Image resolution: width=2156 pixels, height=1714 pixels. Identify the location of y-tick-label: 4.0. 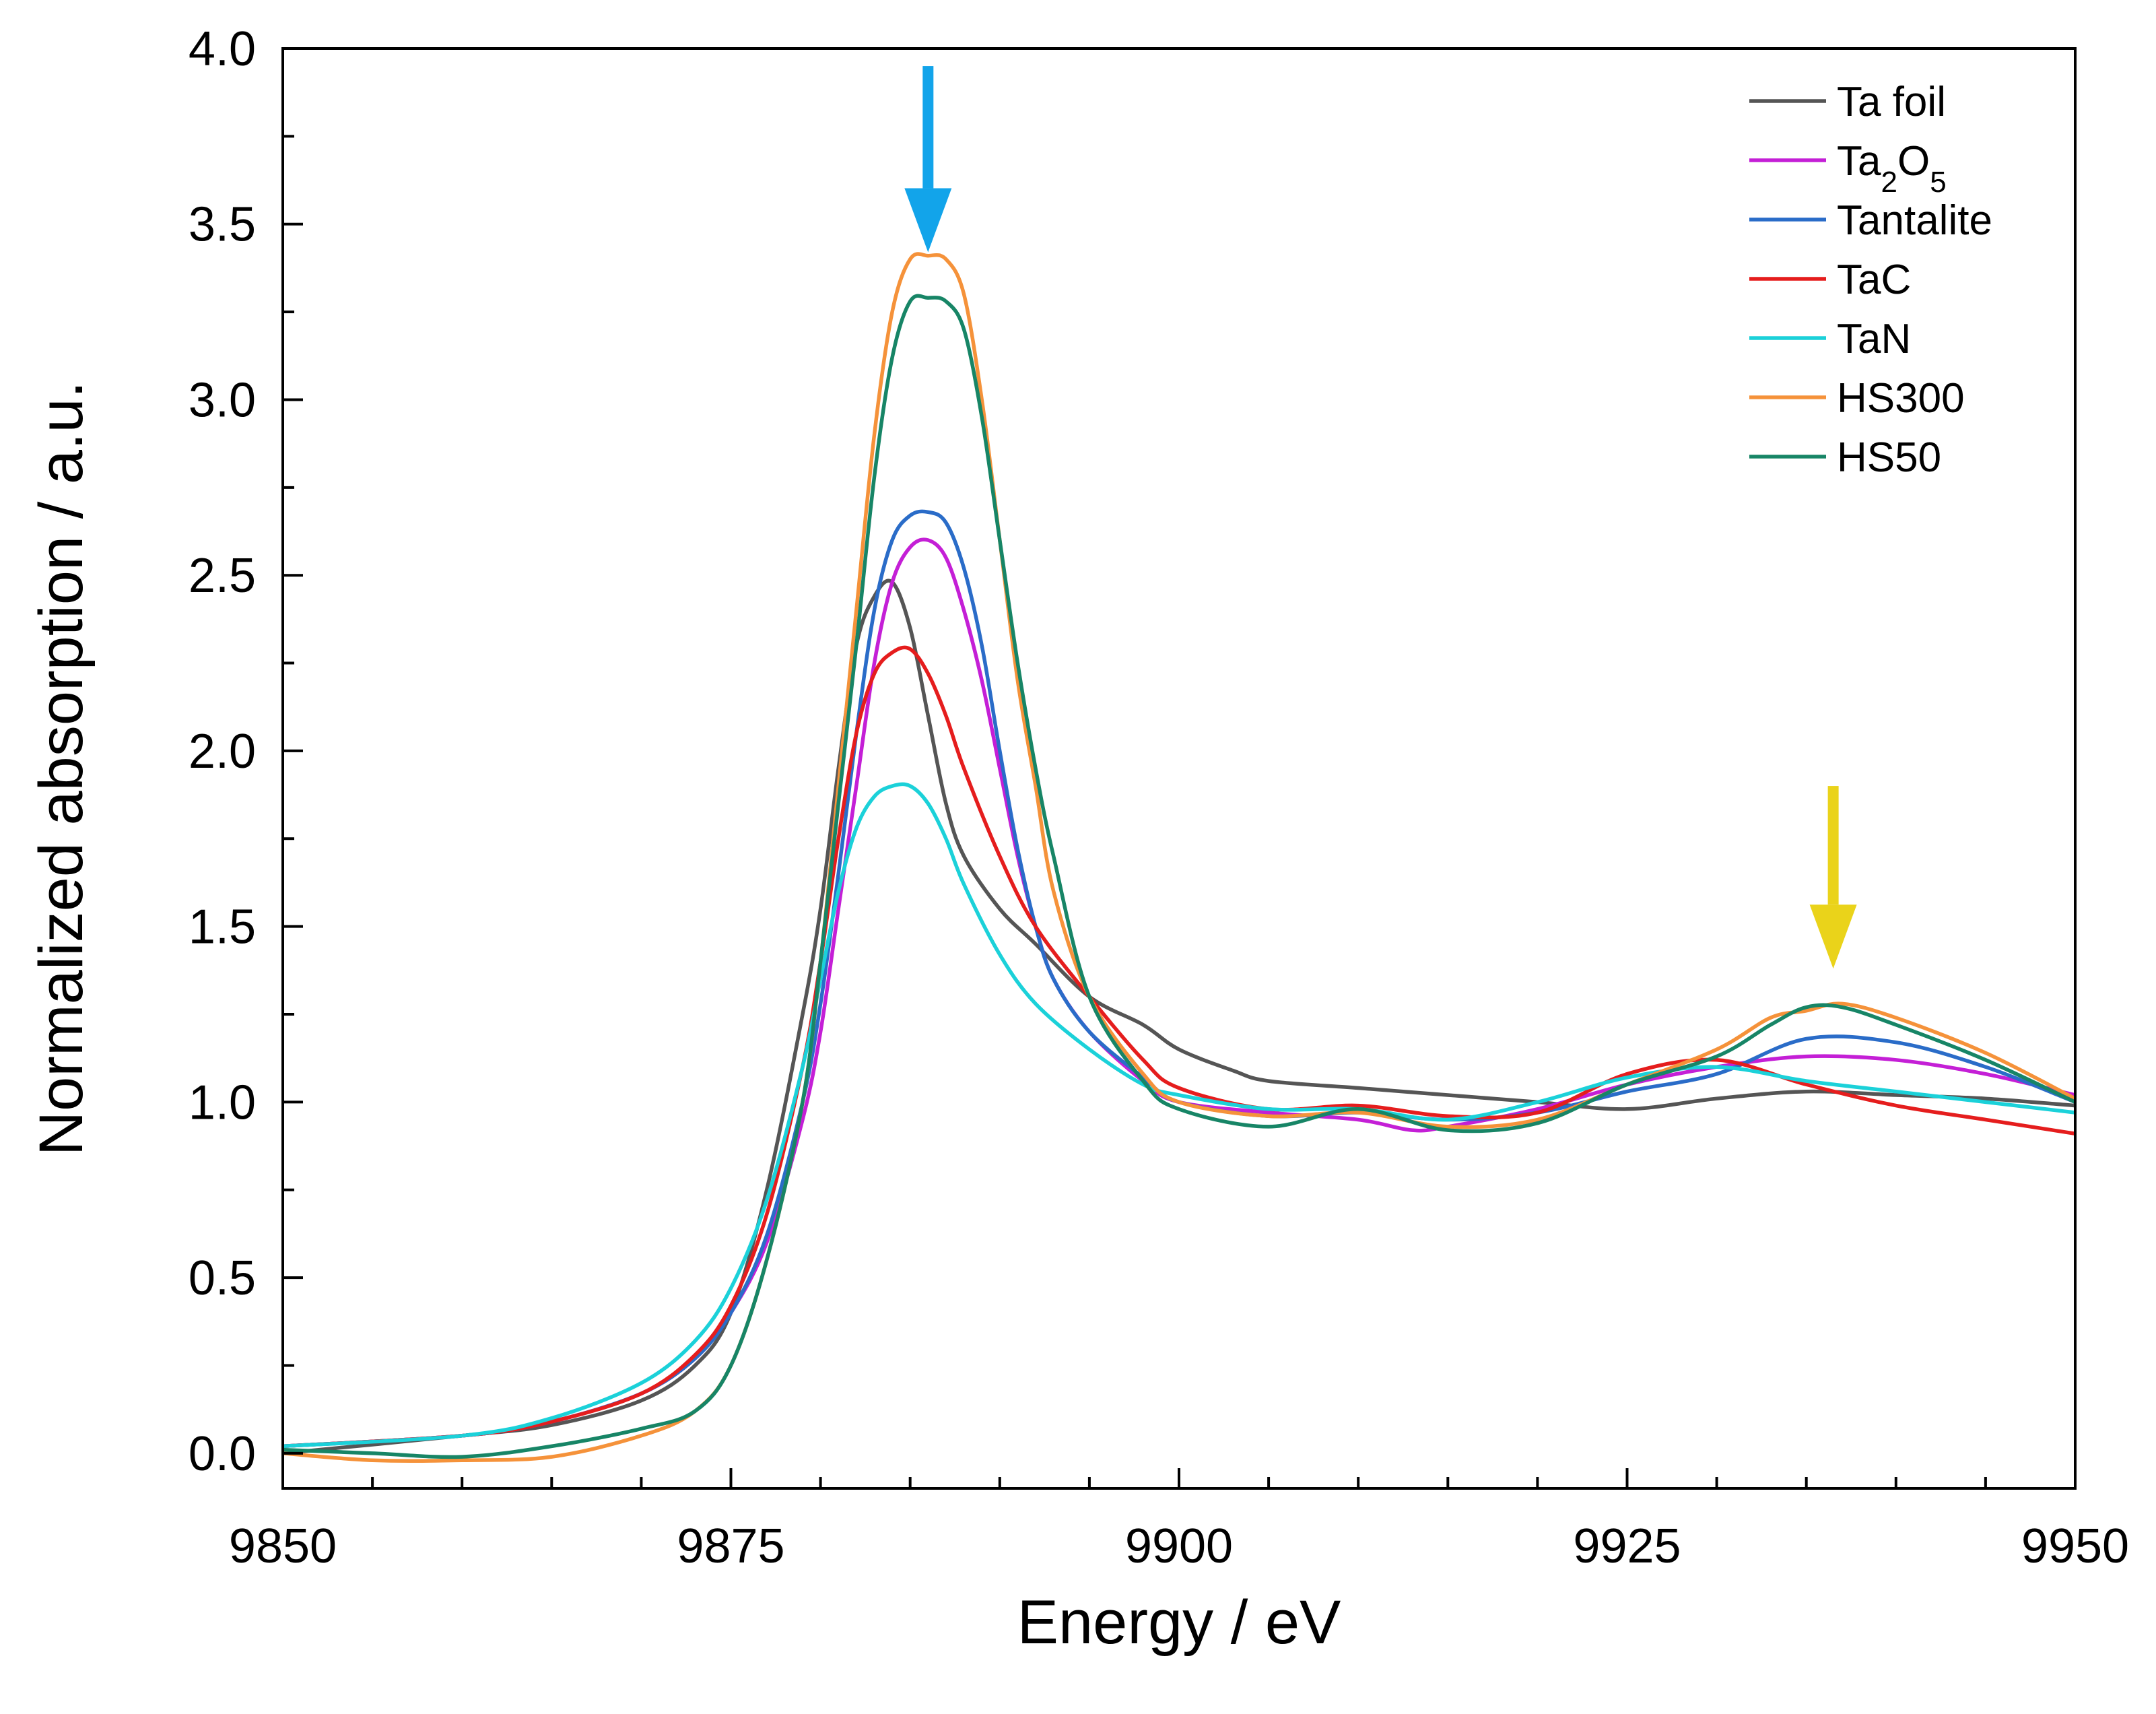
(222, 49).